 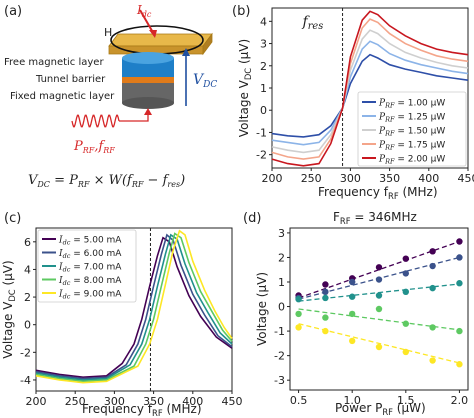 What do you see at coordinates (466, 178) in the screenshot?
I see `chart-b-xtick-label: 450` at bounding box center [466, 178].